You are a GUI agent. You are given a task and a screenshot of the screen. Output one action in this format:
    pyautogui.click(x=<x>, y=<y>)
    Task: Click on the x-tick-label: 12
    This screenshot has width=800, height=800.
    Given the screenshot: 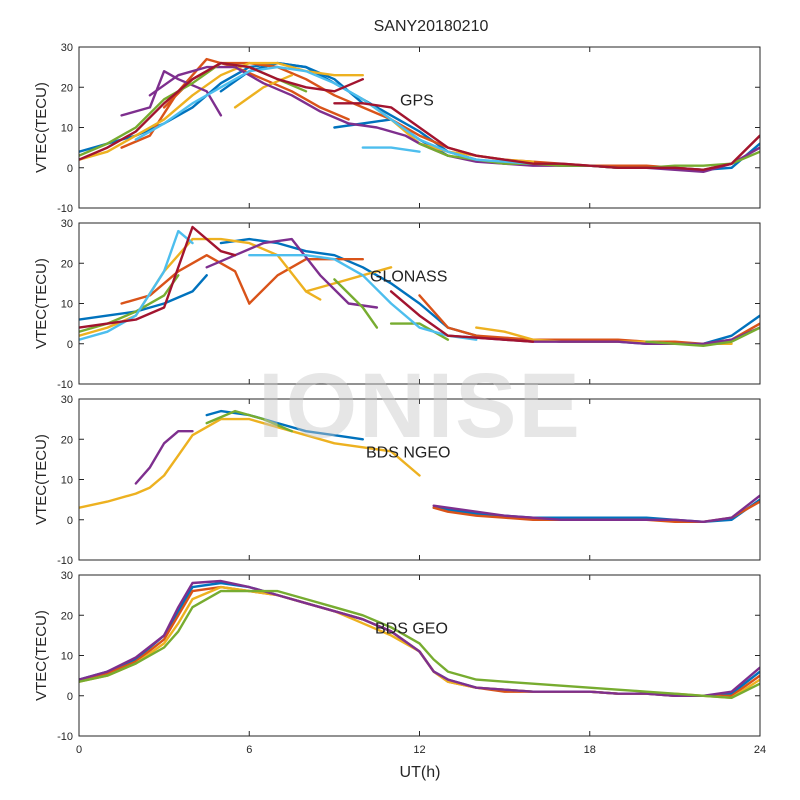 What is the action you would take?
    pyautogui.click(x=419, y=750)
    